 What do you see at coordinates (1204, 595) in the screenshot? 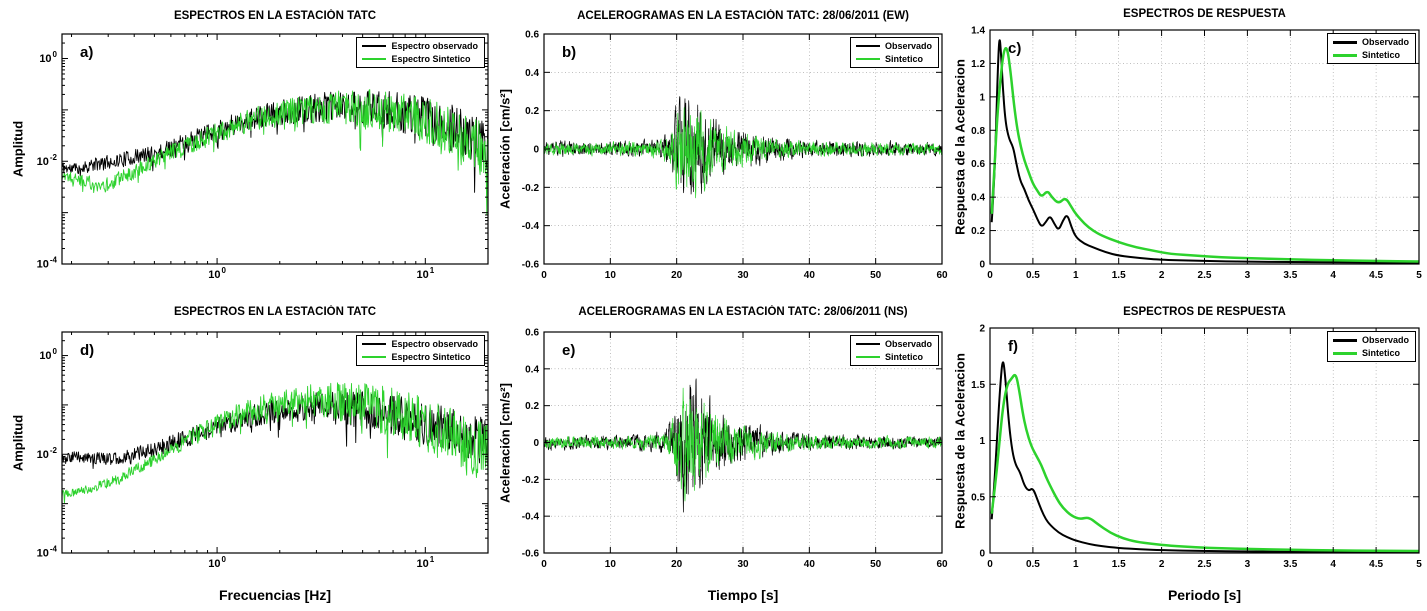
I see `panel-f-xlabel: Periodo [s]` at bounding box center [1204, 595].